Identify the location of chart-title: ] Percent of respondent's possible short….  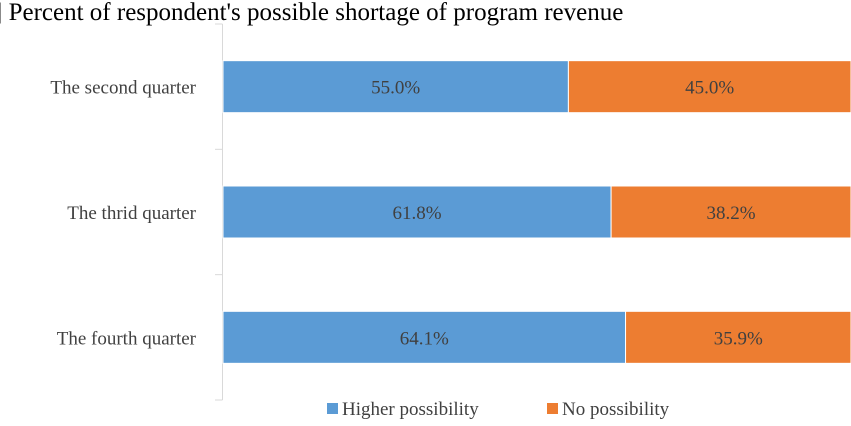
(311, 13).